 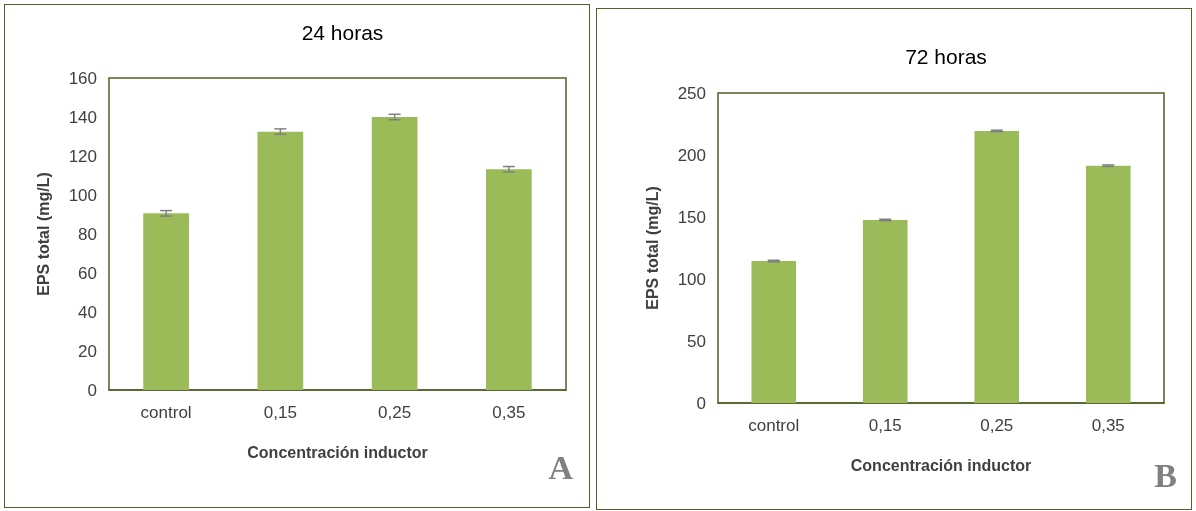 What do you see at coordinates (560, 468) in the screenshot?
I see `text: A` at bounding box center [560, 468].